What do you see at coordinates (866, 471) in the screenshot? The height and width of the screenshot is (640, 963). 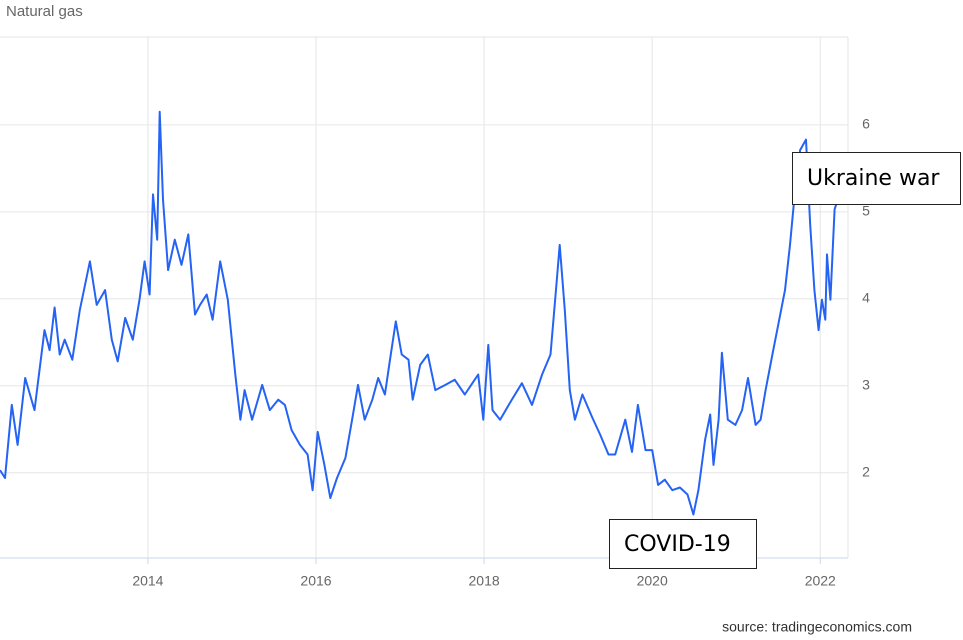 I see `y-tick-label: 2` at bounding box center [866, 471].